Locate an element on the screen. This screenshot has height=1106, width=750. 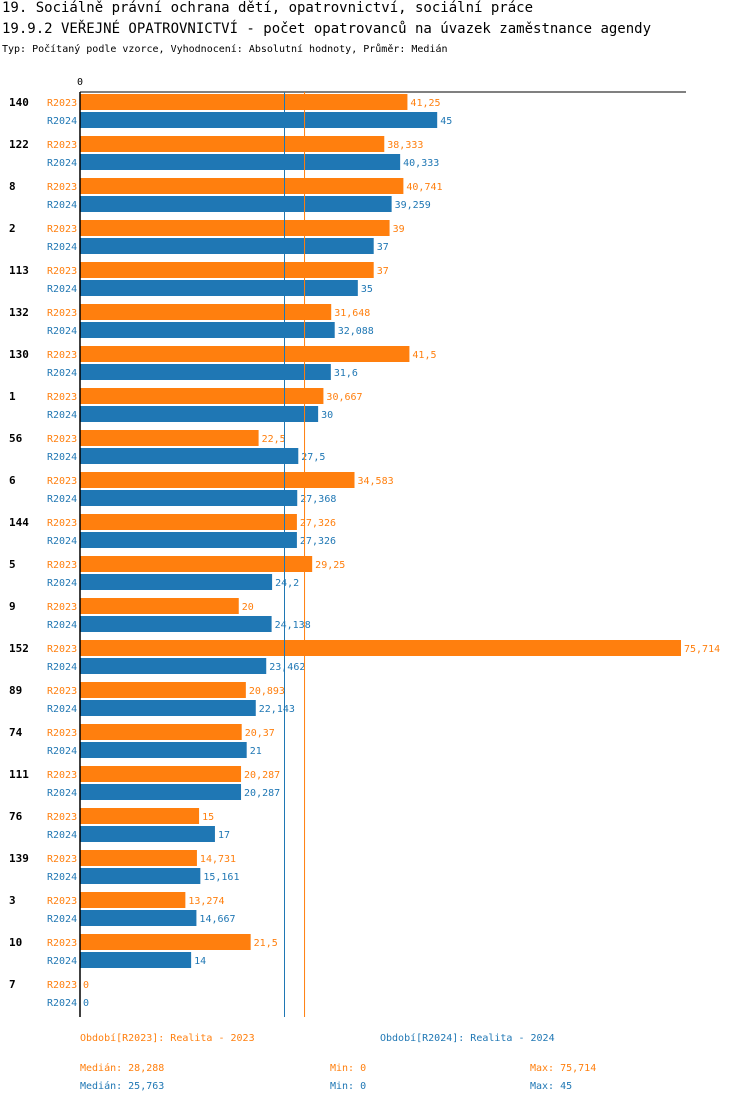
data-label: 20,893 is located at coordinates (267, 691).